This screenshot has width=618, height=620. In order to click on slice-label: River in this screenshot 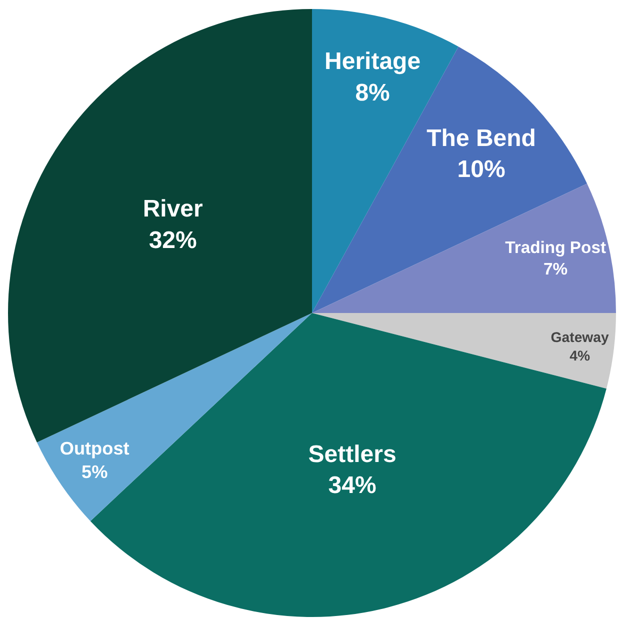, I will do `click(172, 209)`.